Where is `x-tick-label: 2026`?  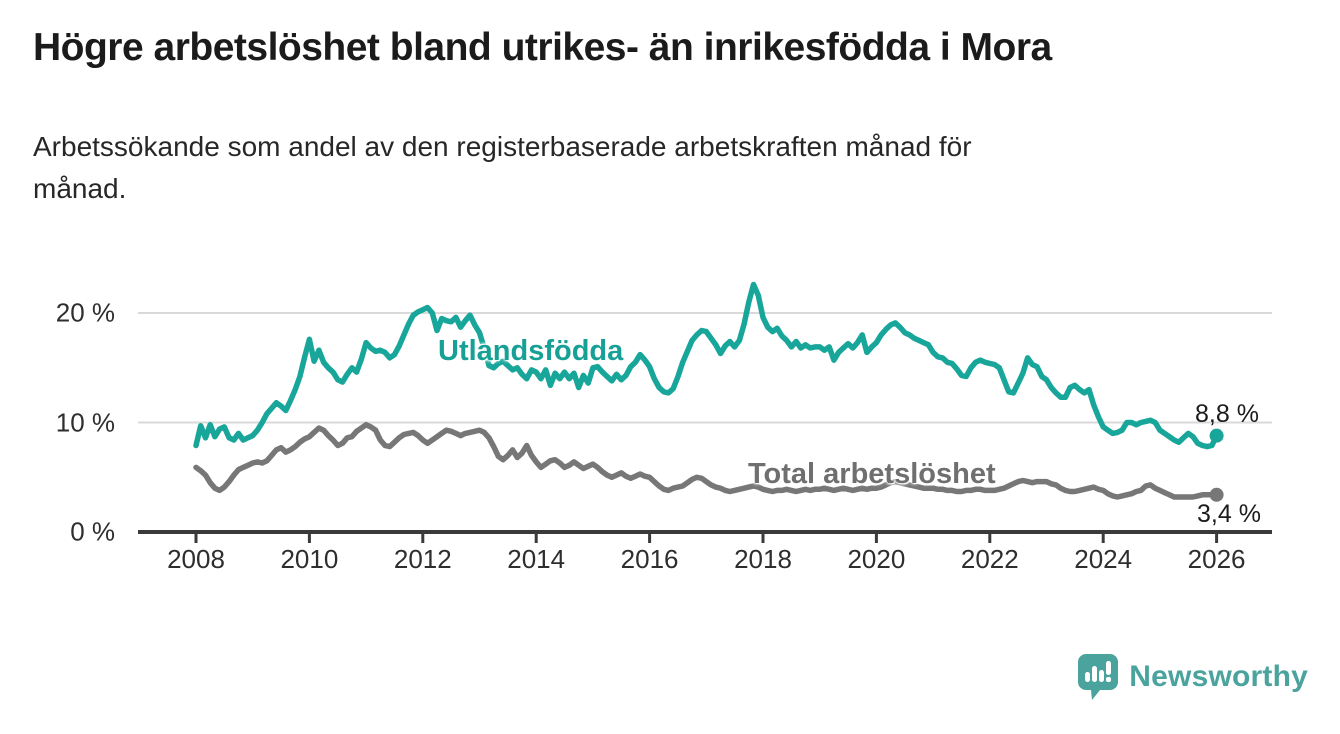 x-tick-label: 2026 is located at coordinates (1216, 559).